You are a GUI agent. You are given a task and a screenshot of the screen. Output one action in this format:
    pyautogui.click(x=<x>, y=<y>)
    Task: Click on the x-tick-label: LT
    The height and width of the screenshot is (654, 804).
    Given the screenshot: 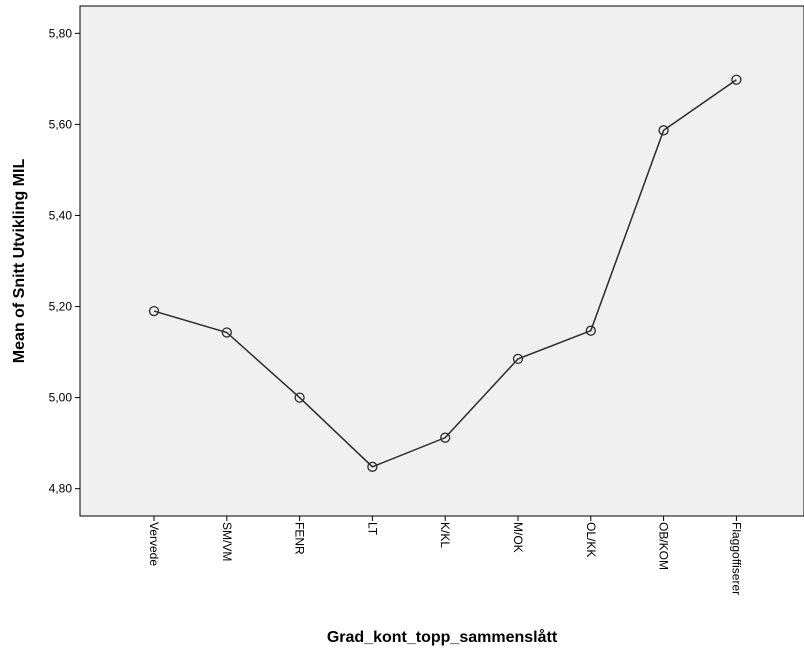 What is the action you would take?
    pyautogui.click(x=372, y=529)
    